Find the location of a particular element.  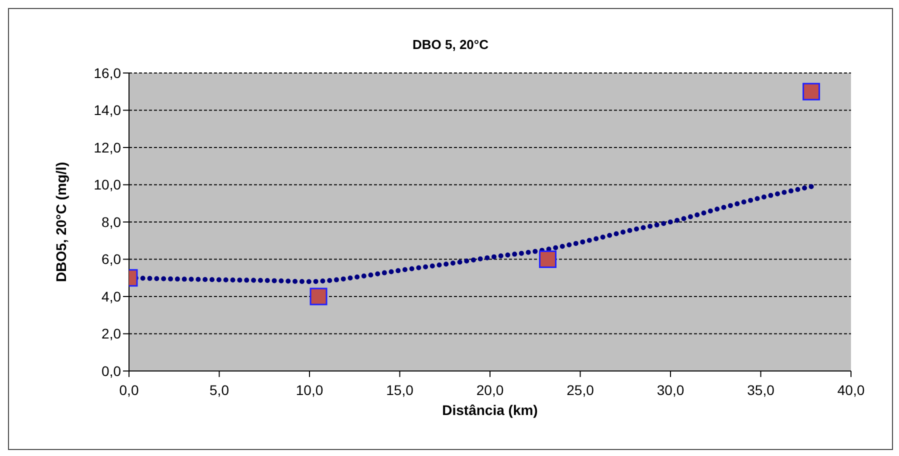

x-tick-label: 30,0 is located at coordinates (670, 390).